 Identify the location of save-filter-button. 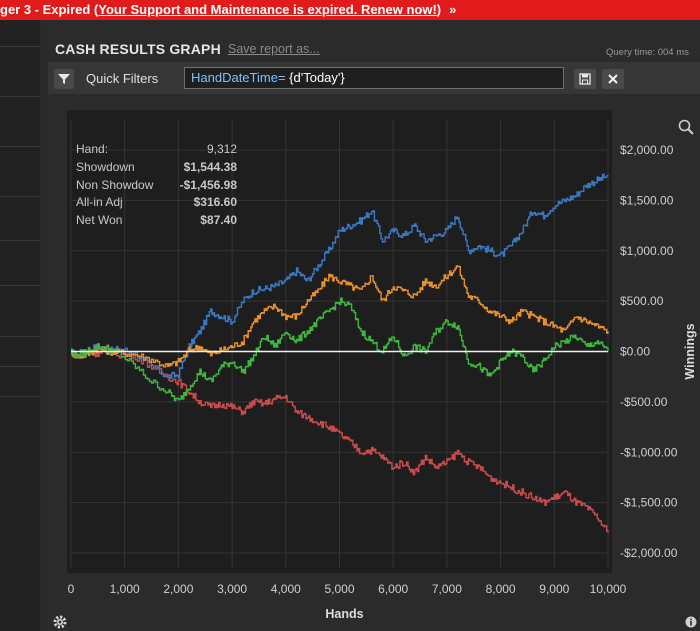
(585, 79).